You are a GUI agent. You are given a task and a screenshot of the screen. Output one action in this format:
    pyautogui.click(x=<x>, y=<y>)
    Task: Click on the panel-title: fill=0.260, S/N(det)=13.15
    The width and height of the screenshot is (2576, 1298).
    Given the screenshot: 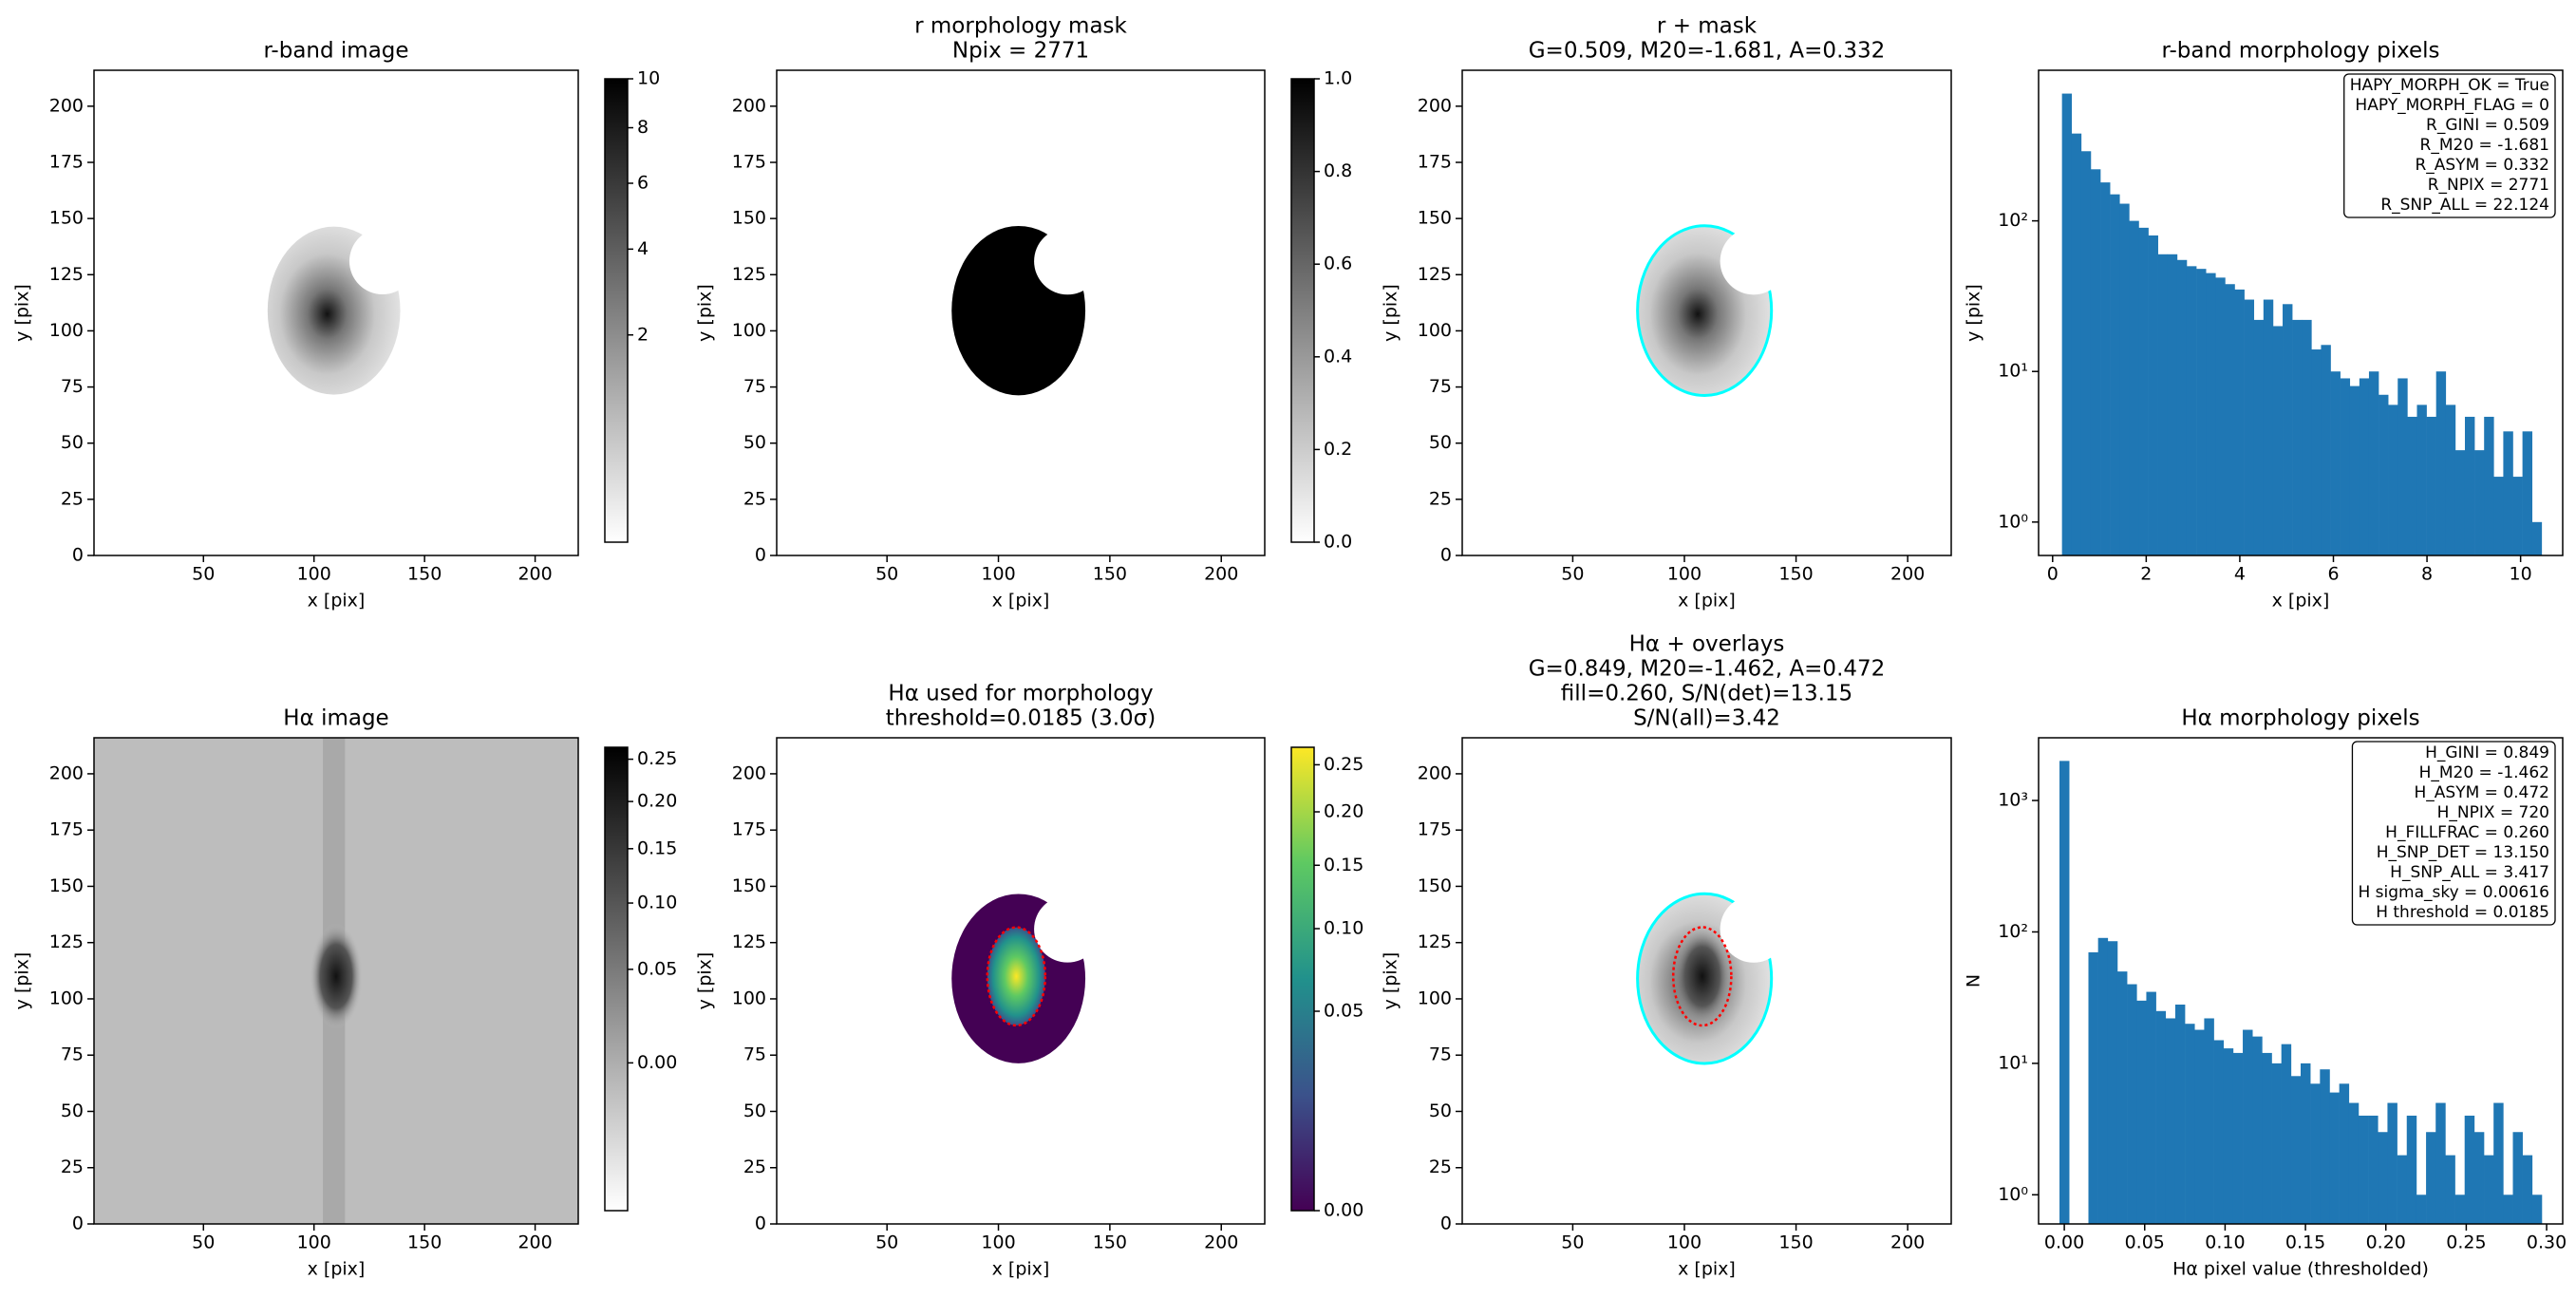 What is the action you would take?
    pyautogui.click(x=1706, y=694)
    